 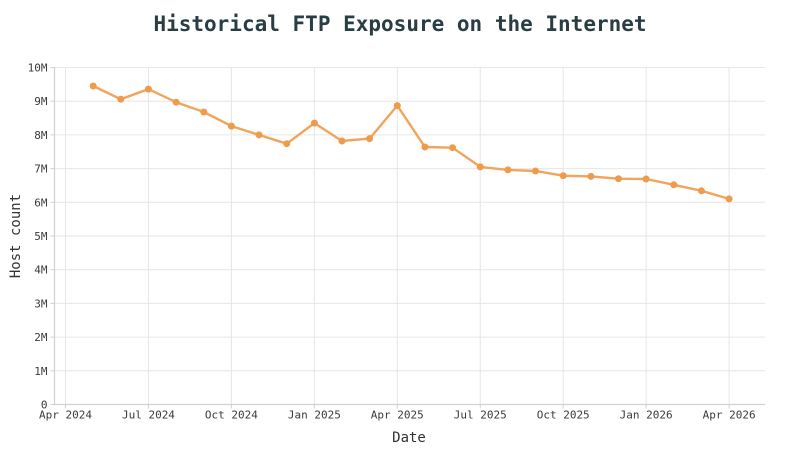 I want to click on x-tick-label: Jan 2026, so click(x=646, y=415).